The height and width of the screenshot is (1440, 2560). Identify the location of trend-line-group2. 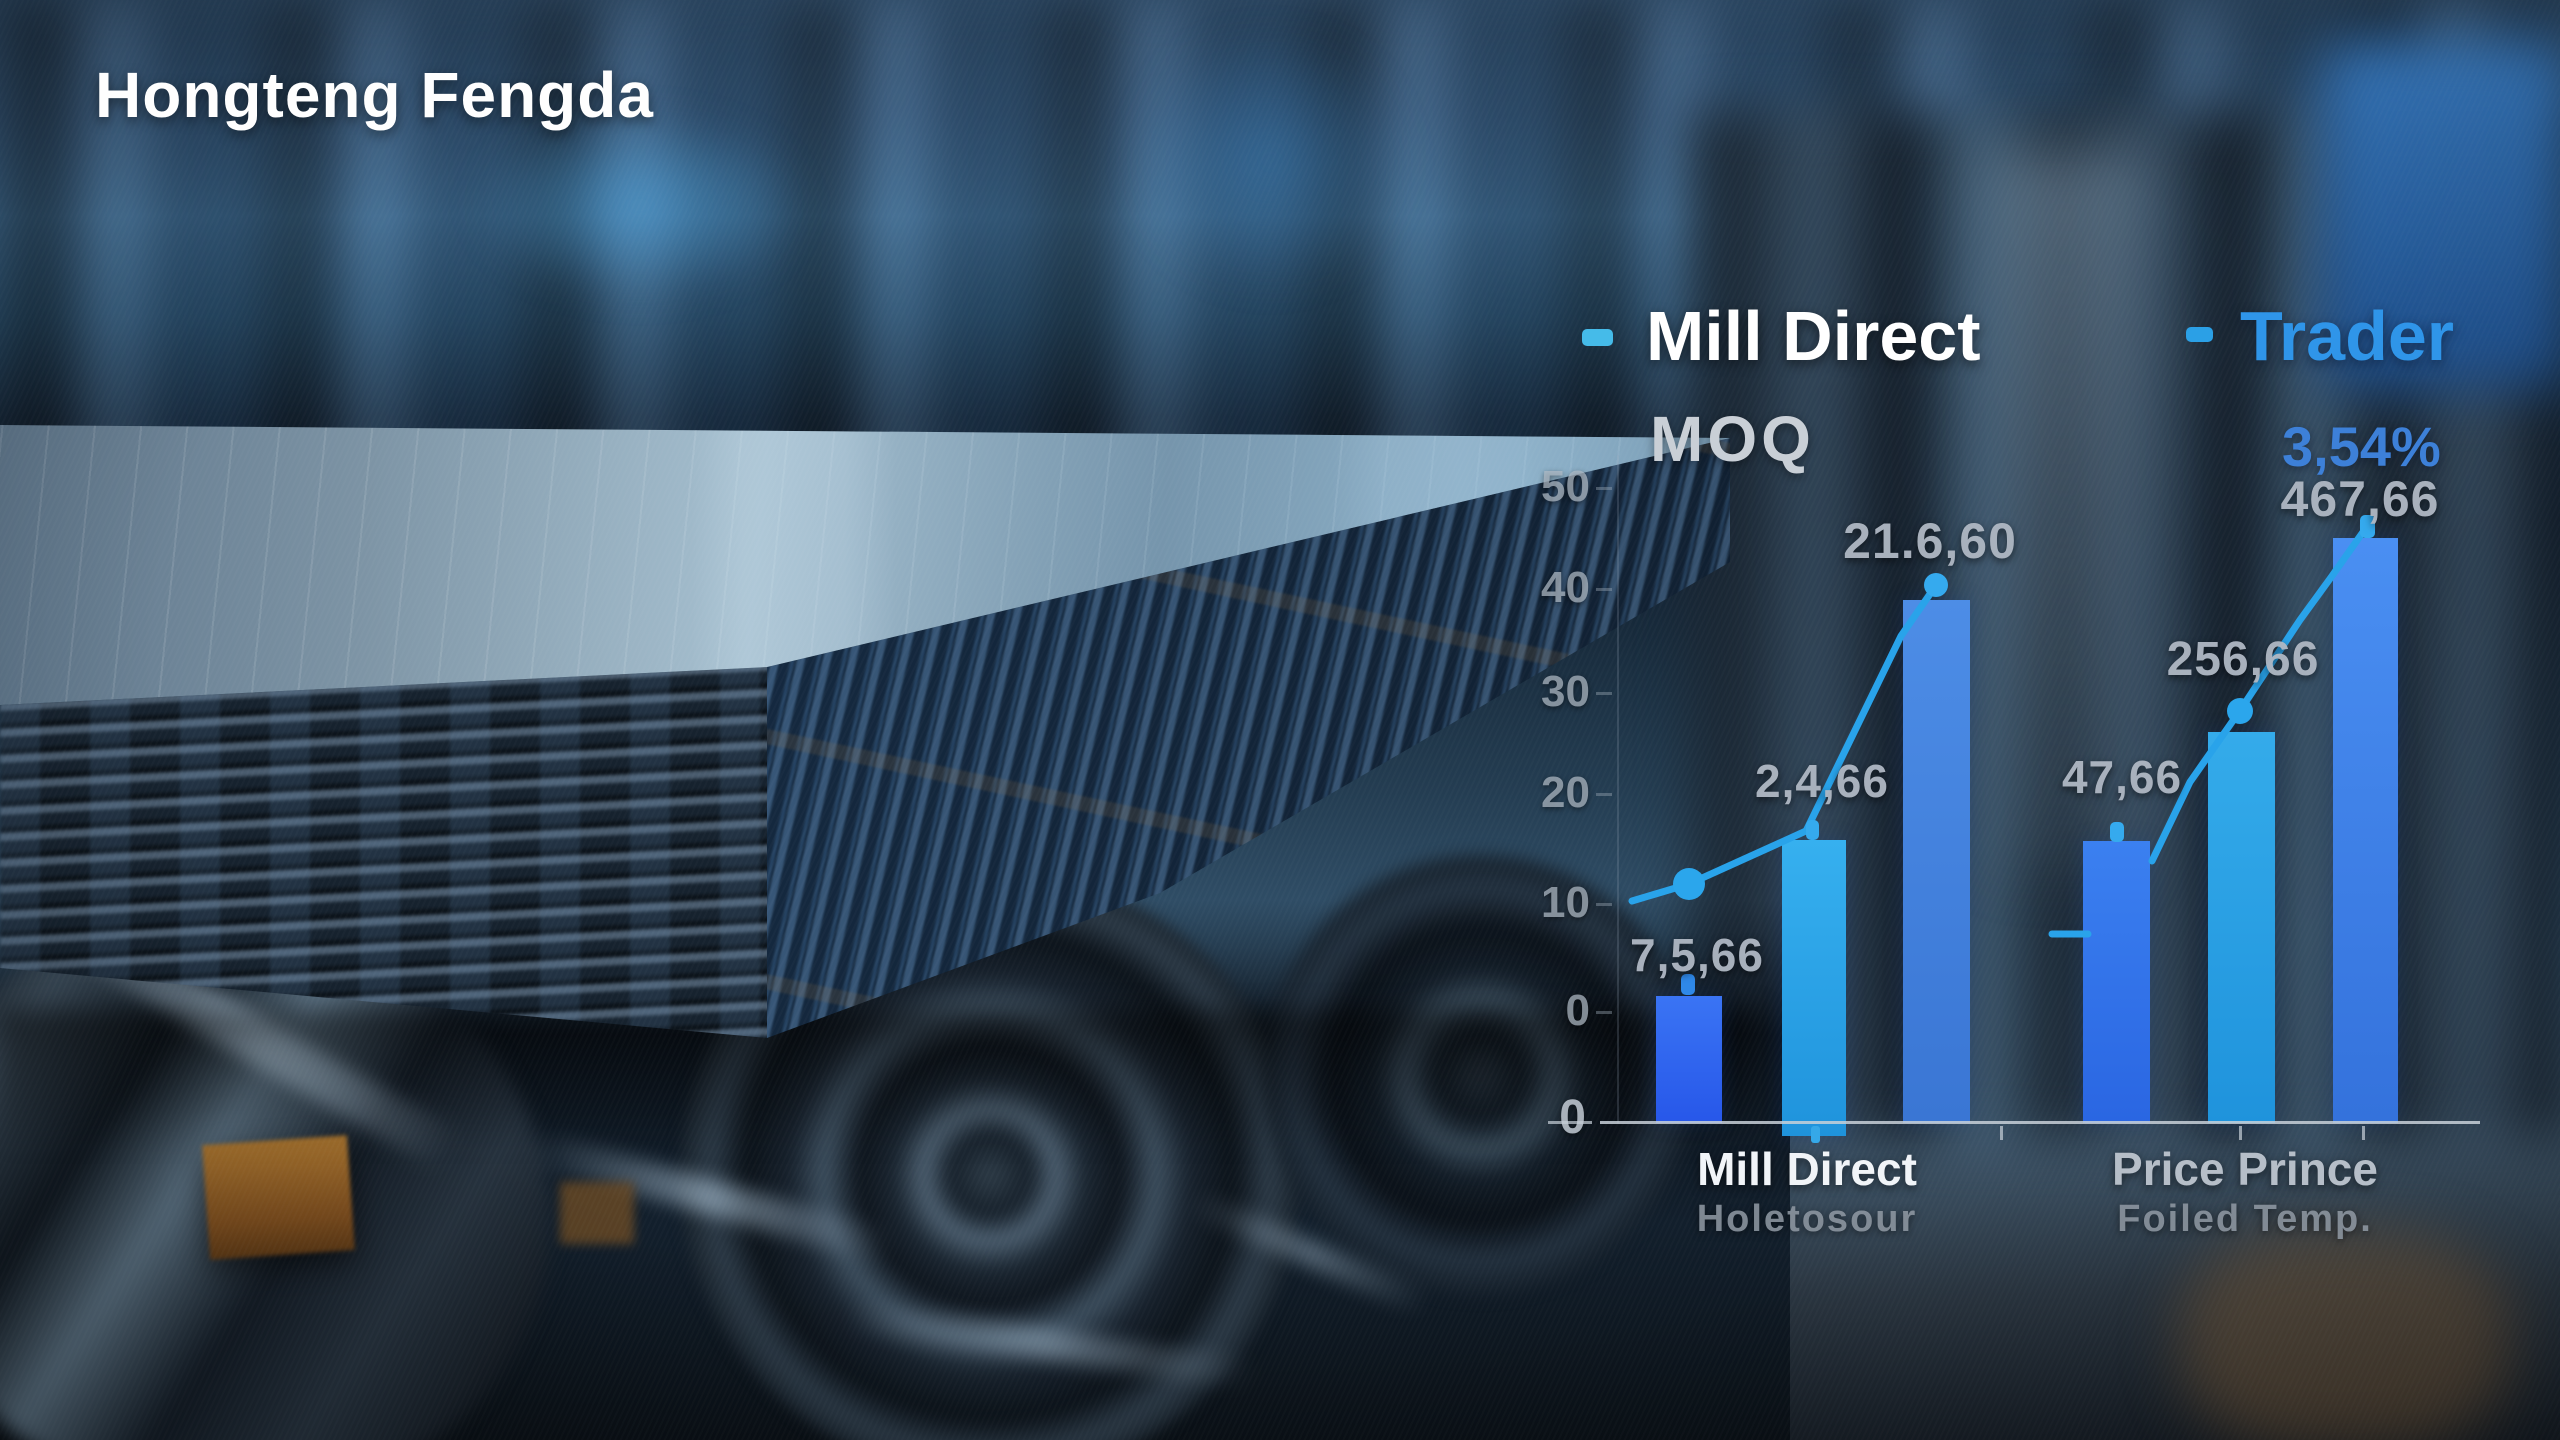
(2257, 696).